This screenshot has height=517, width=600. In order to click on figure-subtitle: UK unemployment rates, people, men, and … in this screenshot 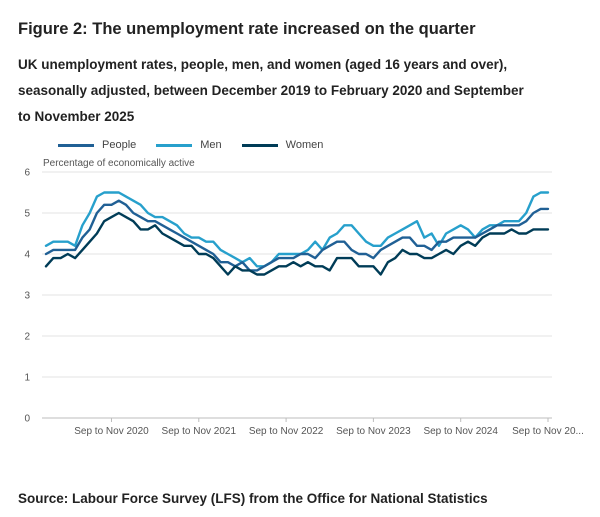, I will do `click(271, 90)`.